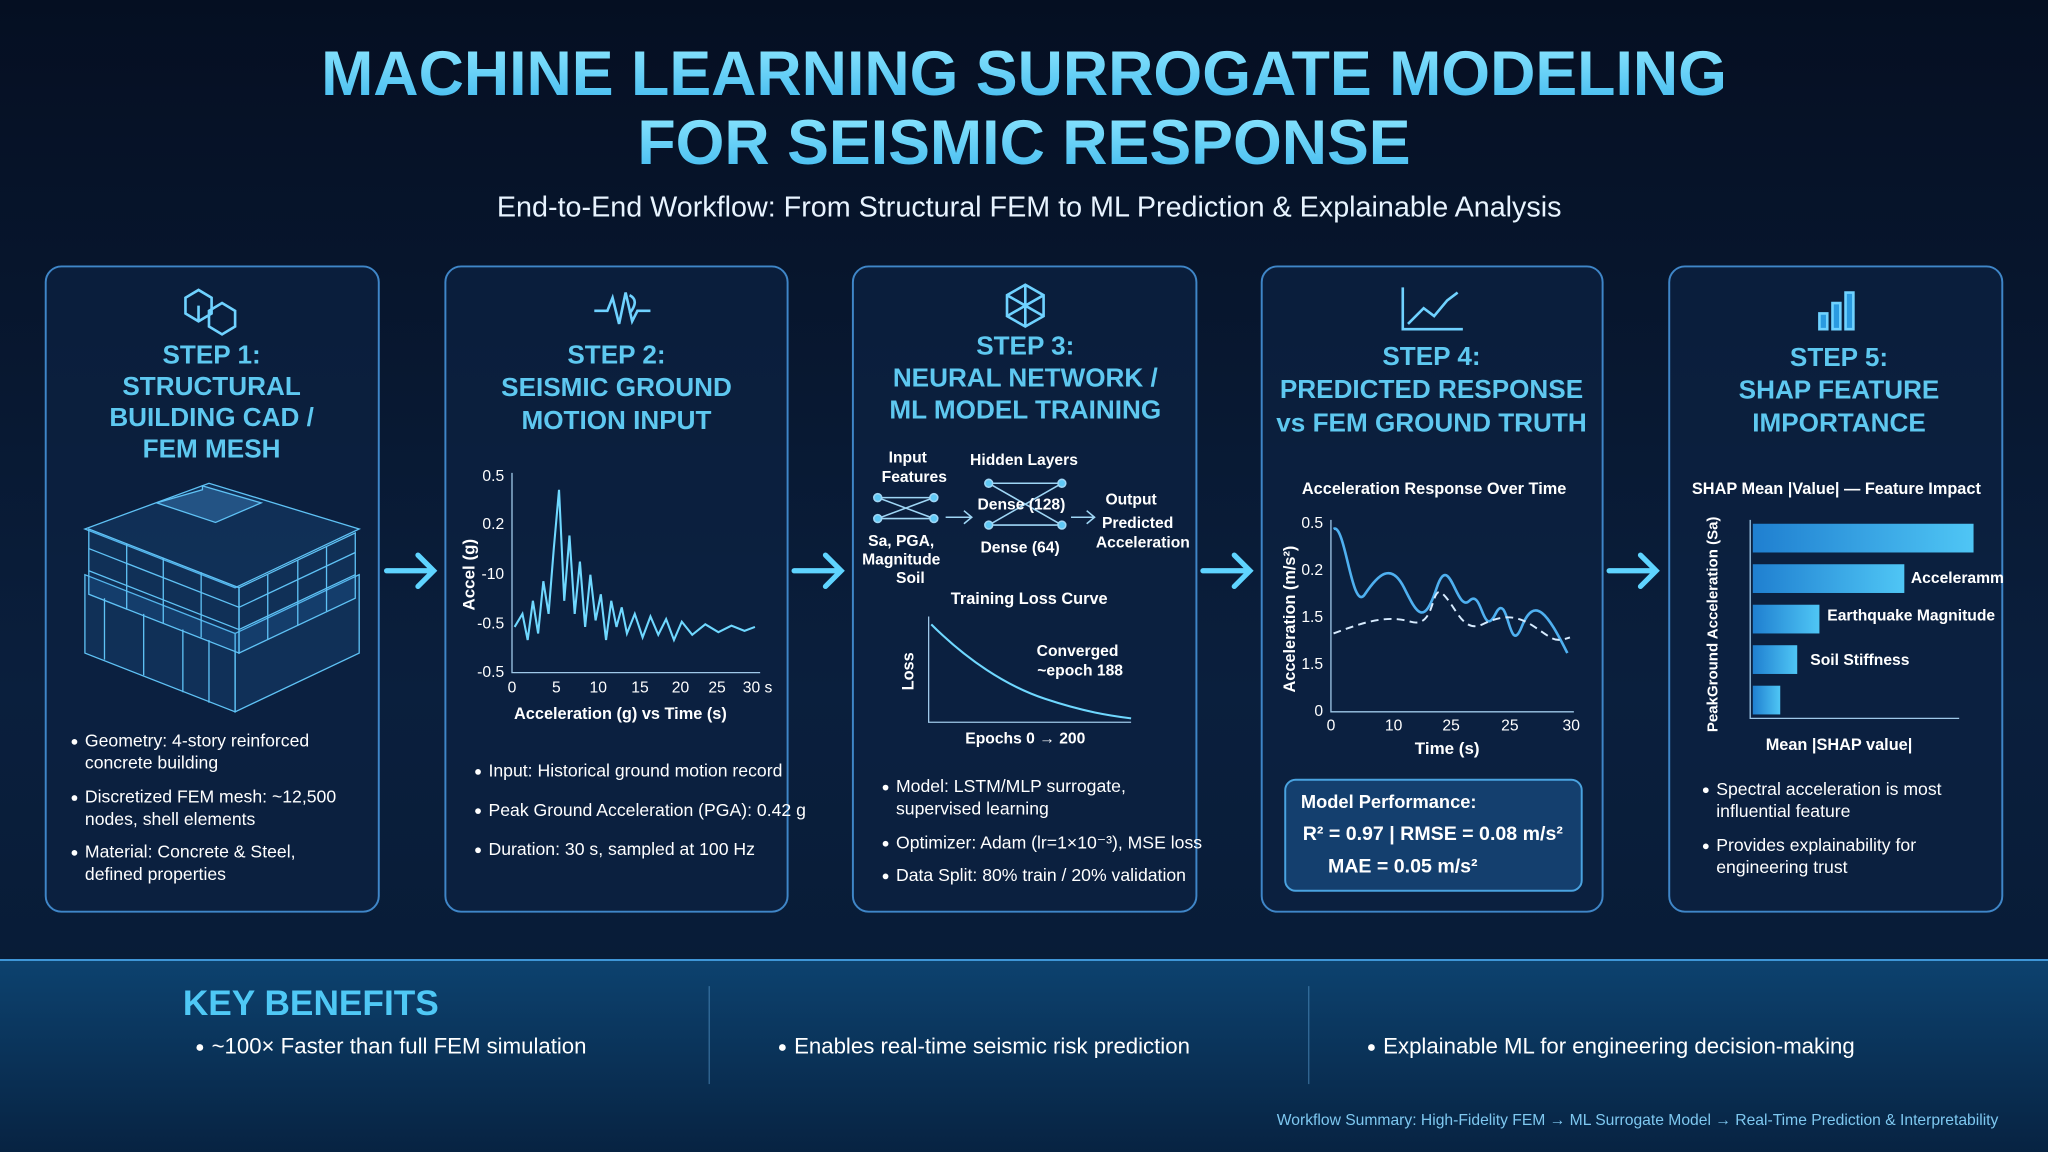 The height and width of the screenshot is (1152, 2048). Describe the element at coordinates (311, 1003) in the screenshot. I see `benefits-title: KEY BENEFITS` at that location.